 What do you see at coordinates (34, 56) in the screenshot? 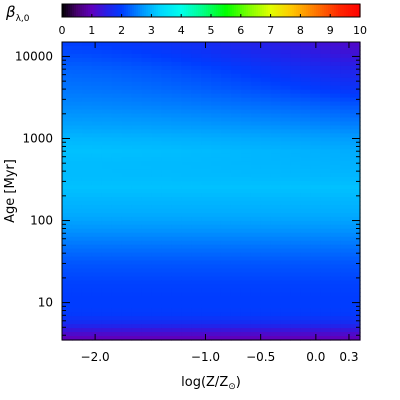
I see `y-tick-label: 10000` at bounding box center [34, 56].